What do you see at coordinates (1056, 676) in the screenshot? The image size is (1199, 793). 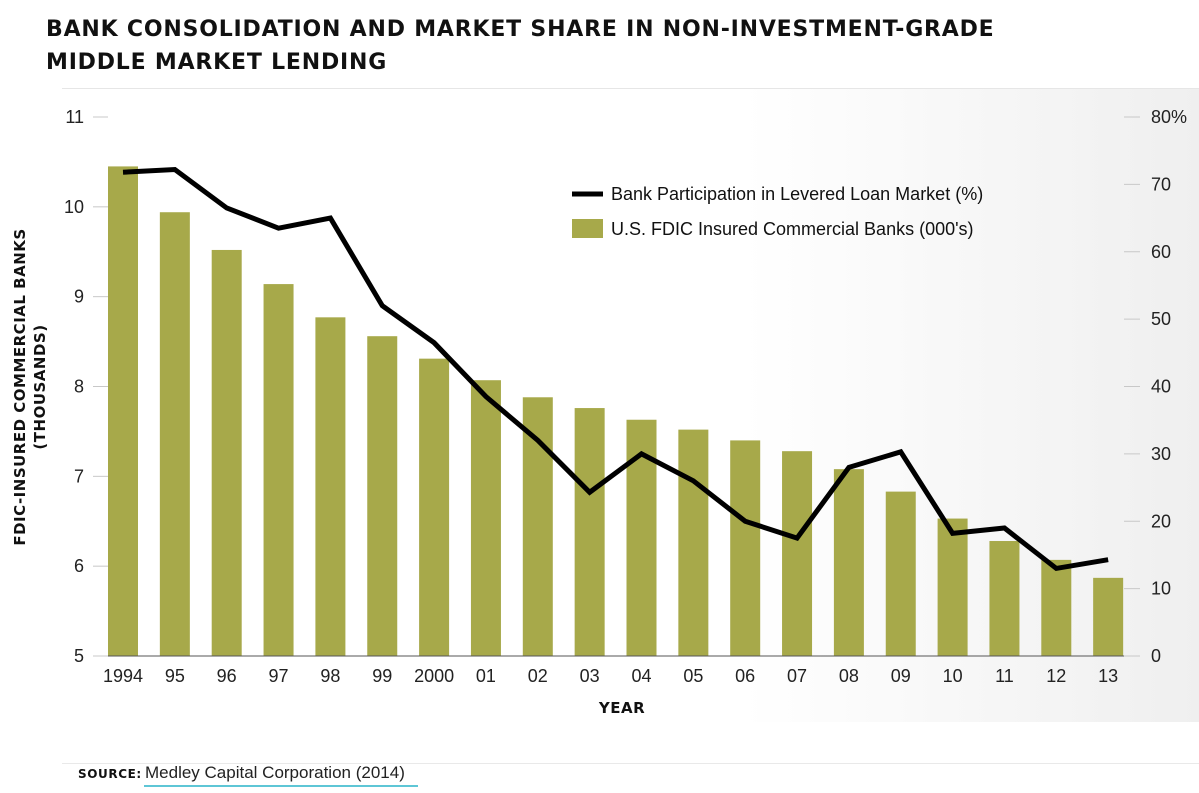 I see `x-tick-label-12: 12` at bounding box center [1056, 676].